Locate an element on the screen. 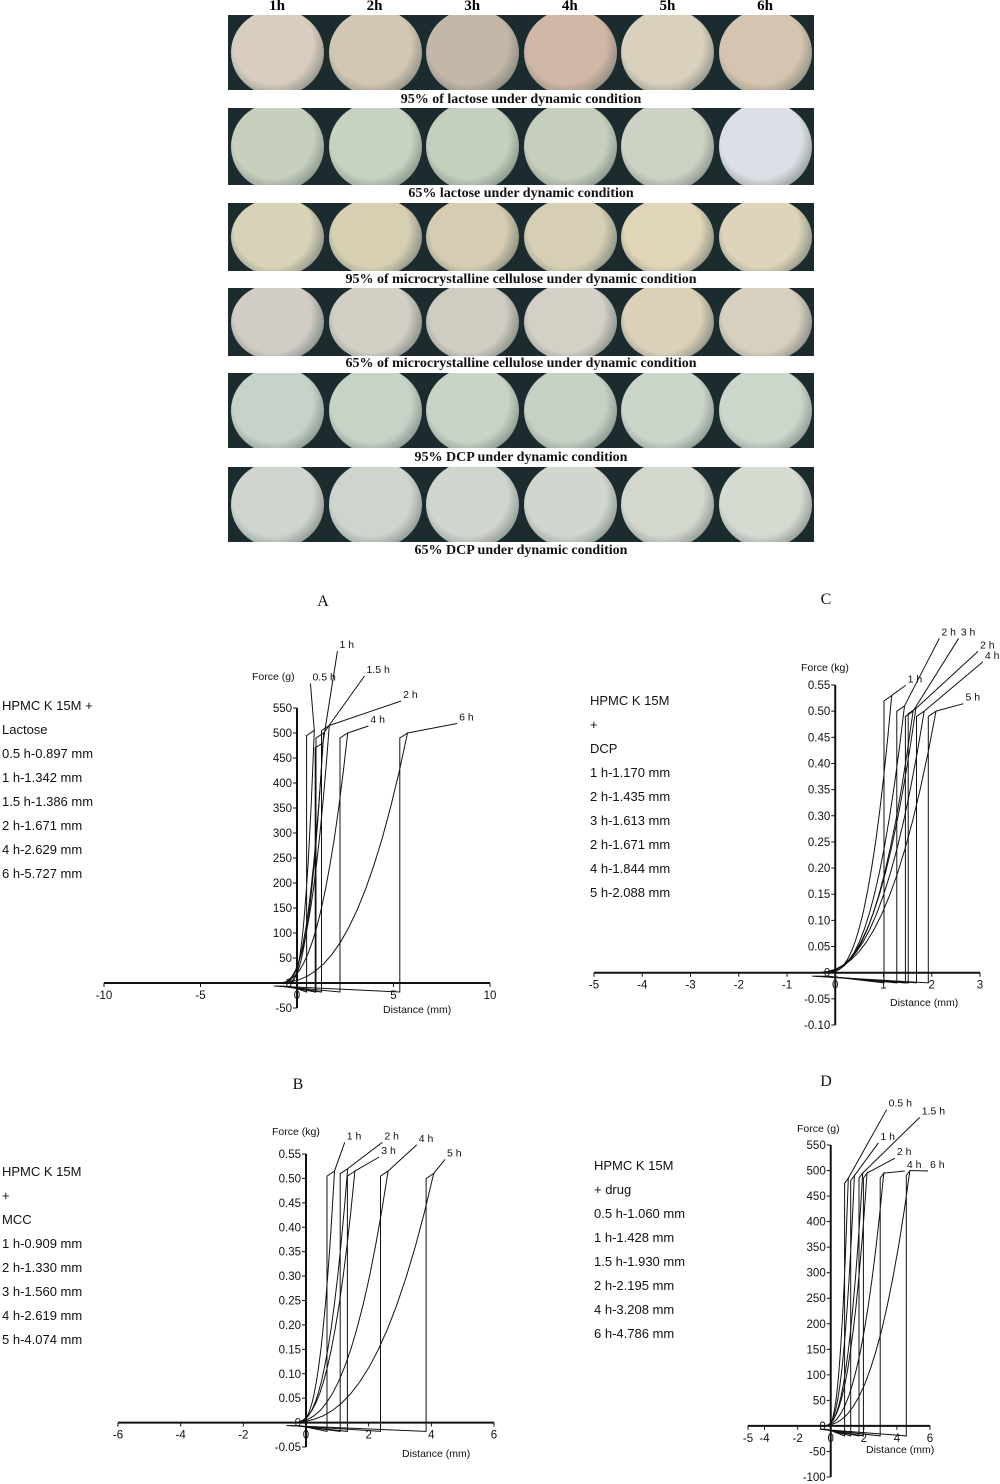 This screenshot has height=1484, width=1000. x-tick-label: -5 is located at coordinates (748, 1439).